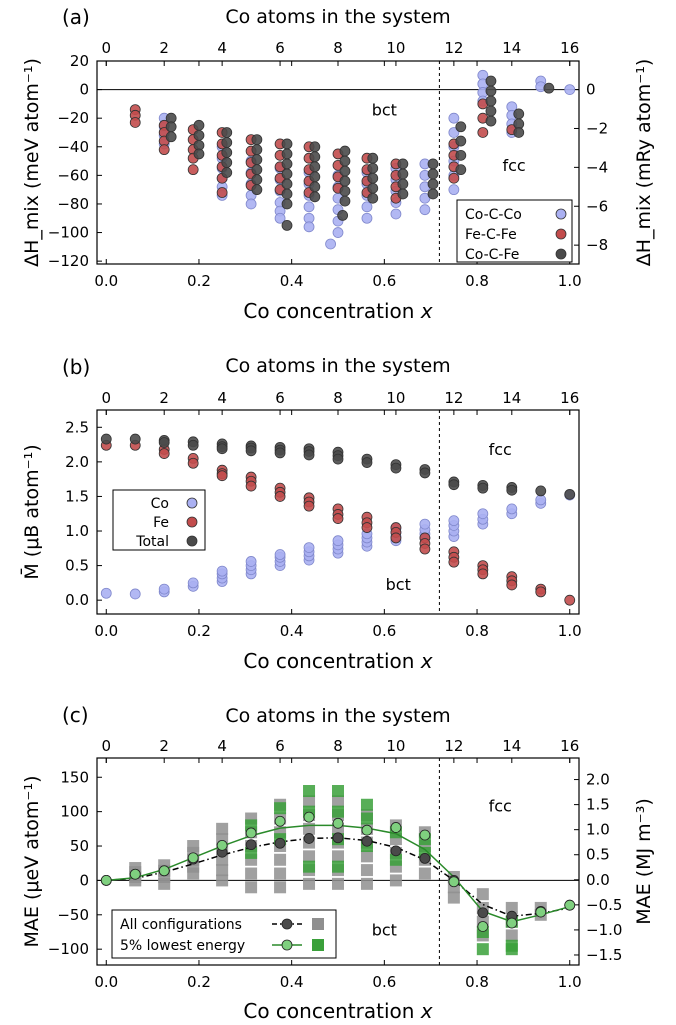 The width and height of the screenshot is (676, 1025). Describe the element at coordinates (604, 905) in the screenshot. I see `y2-tick-label: −0.5` at that location.